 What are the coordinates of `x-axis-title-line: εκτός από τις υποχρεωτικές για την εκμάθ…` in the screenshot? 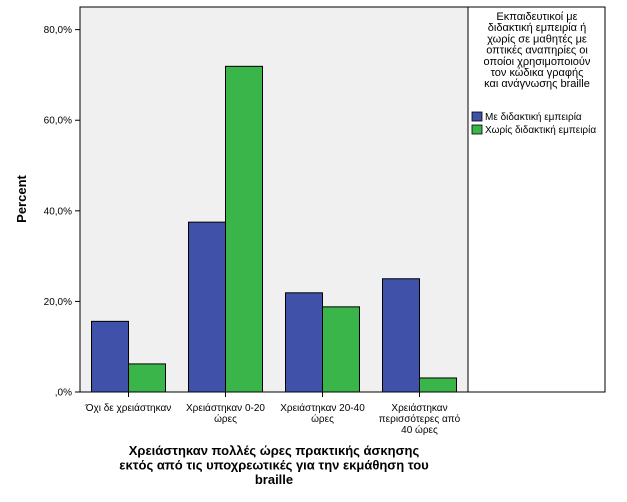 It's located at (274, 465).